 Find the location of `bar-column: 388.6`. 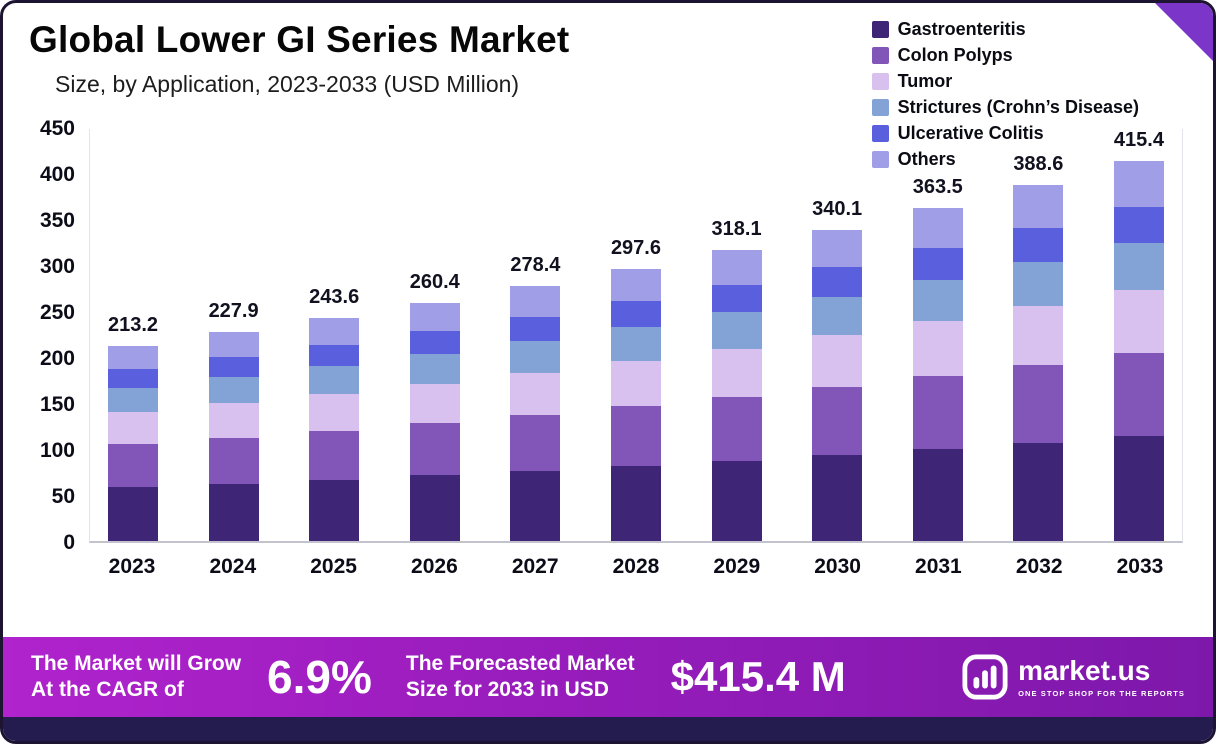

bar-column: 388.6 is located at coordinates (1038, 335).